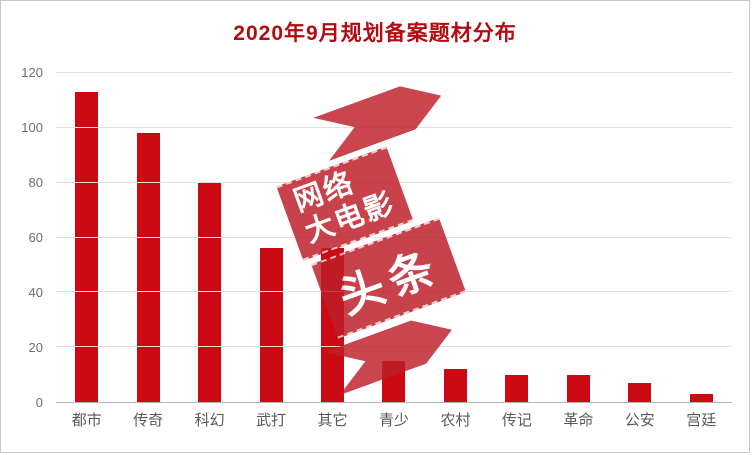 Image resolution: width=752 pixels, height=455 pixels. Describe the element at coordinates (148, 420) in the screenshot. I see `x-tick-label: 传奇` at that location.